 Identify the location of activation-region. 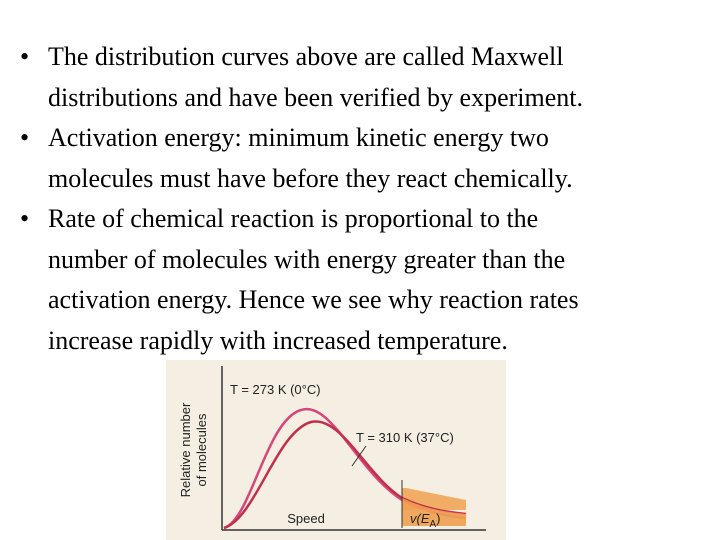
(434, 512).